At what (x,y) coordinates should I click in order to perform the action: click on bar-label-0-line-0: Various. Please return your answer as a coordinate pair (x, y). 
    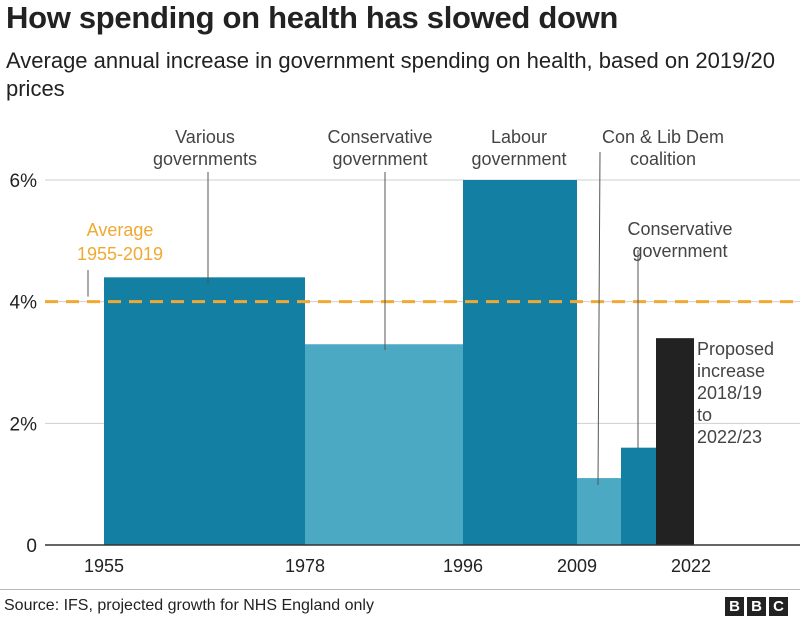
    Looking at the image, I should click on (205, 137).